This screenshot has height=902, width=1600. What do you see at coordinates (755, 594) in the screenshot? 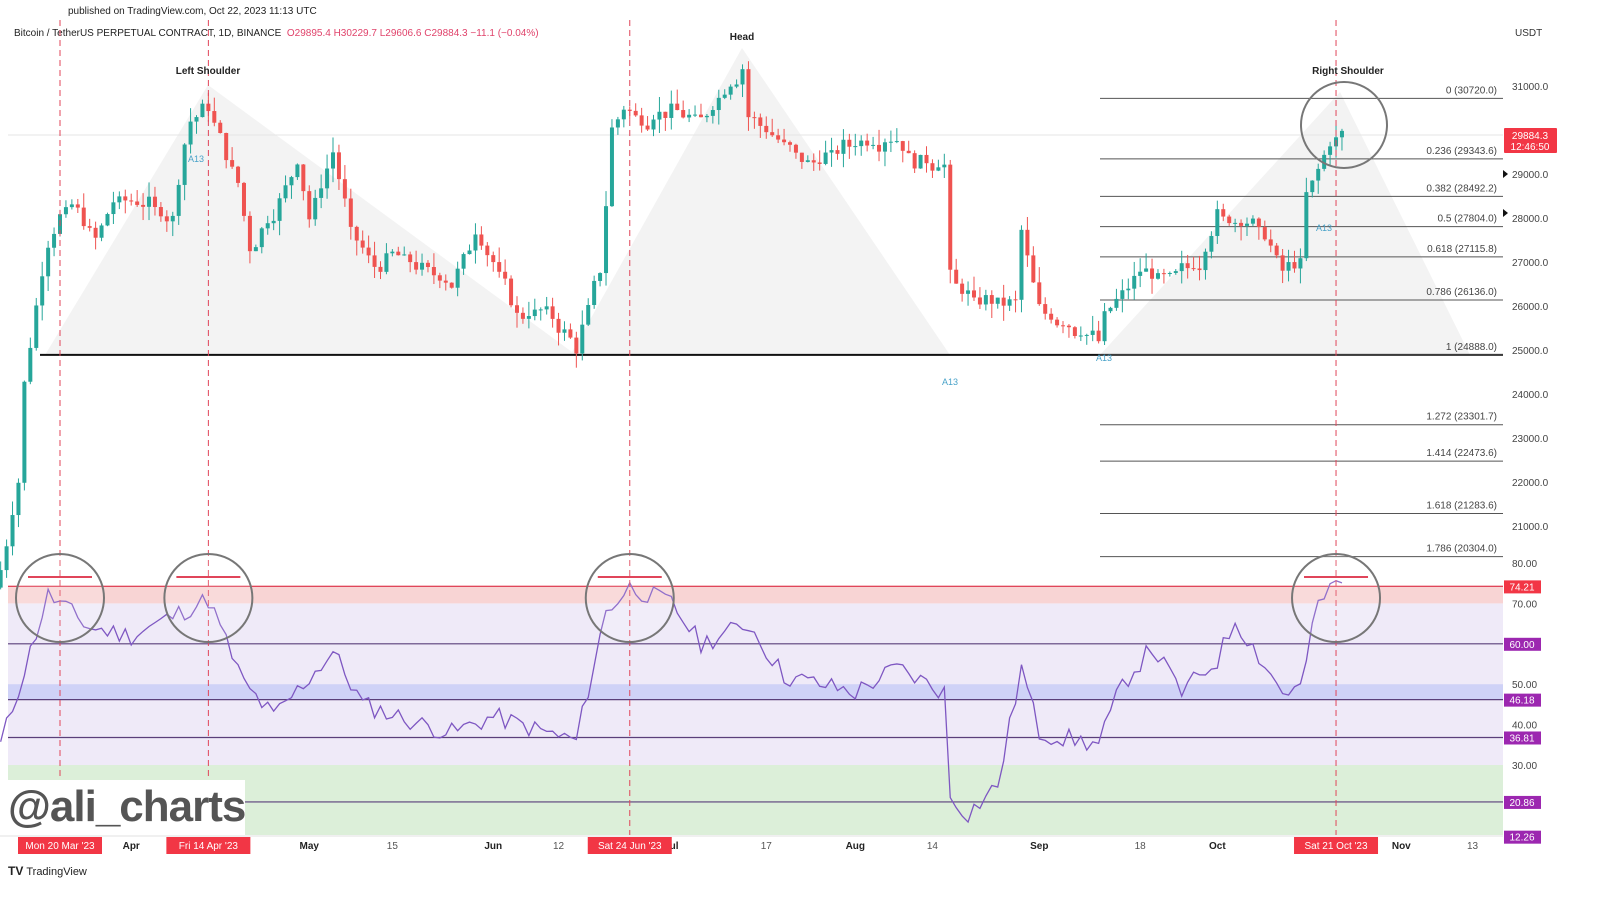
I see `rsi-overbought-zone` at bounding box center [755, 594].